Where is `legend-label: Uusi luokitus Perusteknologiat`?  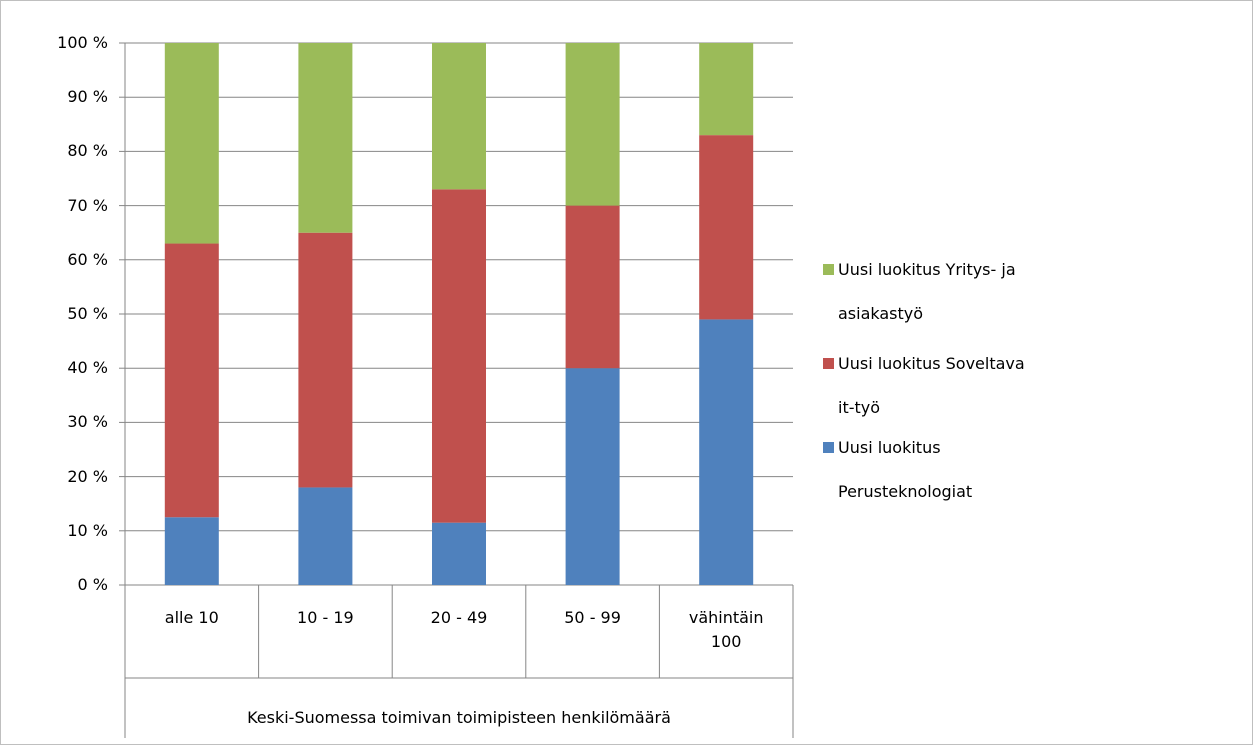 legend-label: Uusi luokitus Perusteknologiat is located at coordinates (905, 469).